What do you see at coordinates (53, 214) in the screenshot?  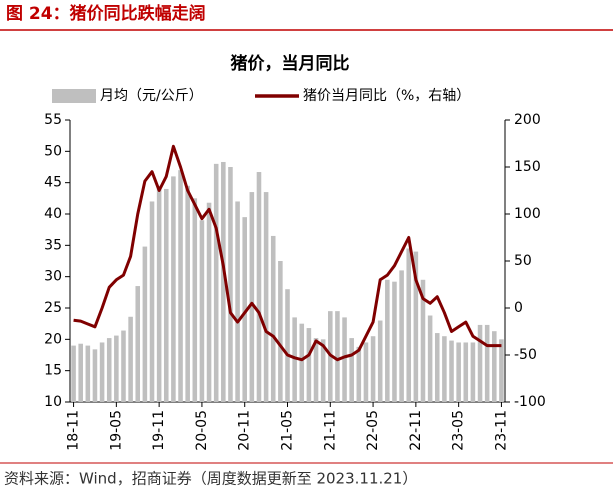 I see `y-tick-label: 40` at bounding box center [53, 214].